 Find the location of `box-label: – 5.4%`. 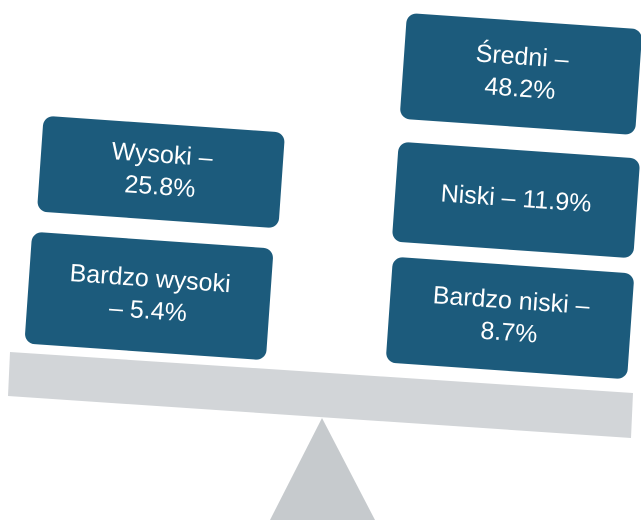

box-label: – 5.4% is located at coordinates (148, 310).